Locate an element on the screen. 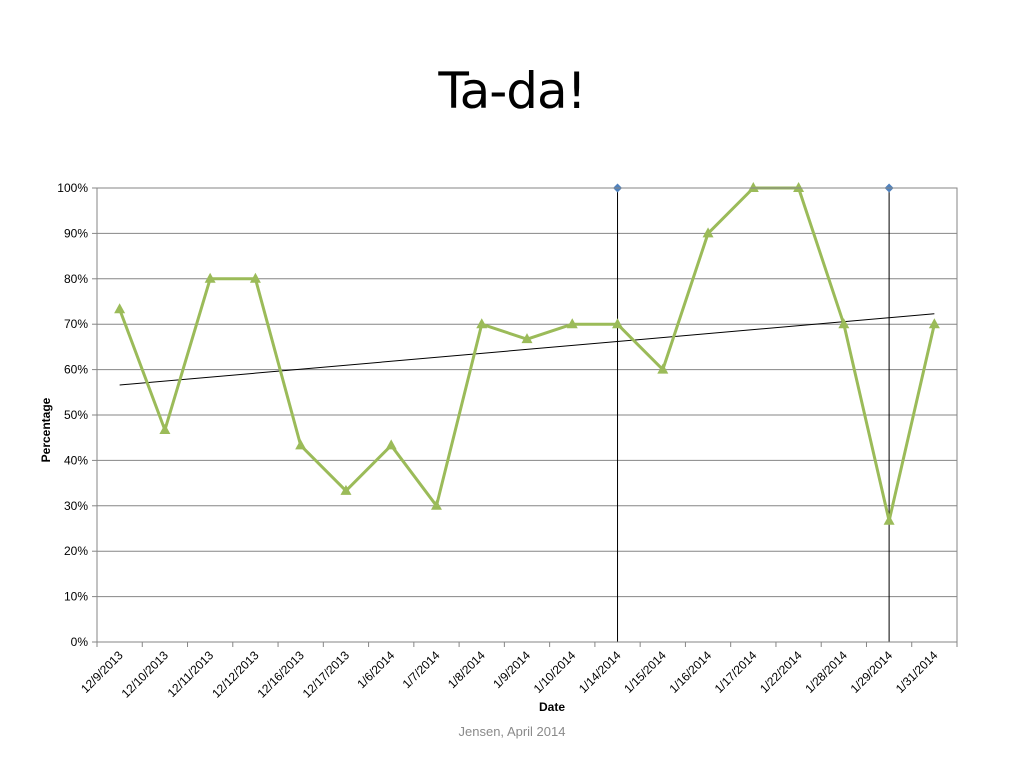  x-tick-label: 1/9/2014 is located at coordinates (511, 669).